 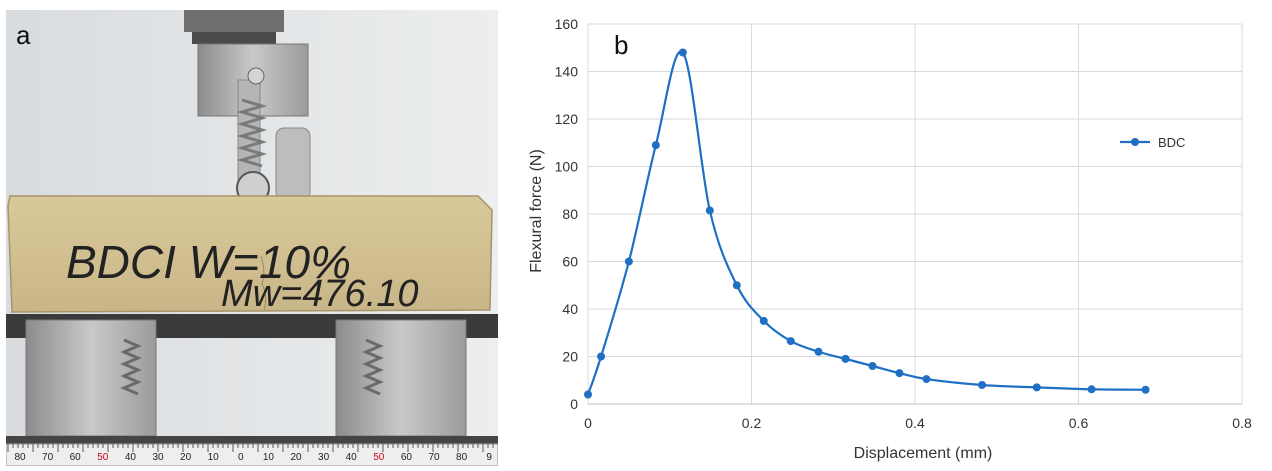 What do you see at coordinates (1242, 423) in the screenshot?
I see `x-tick-label: 0.8` at bounding box center [1242, 423].